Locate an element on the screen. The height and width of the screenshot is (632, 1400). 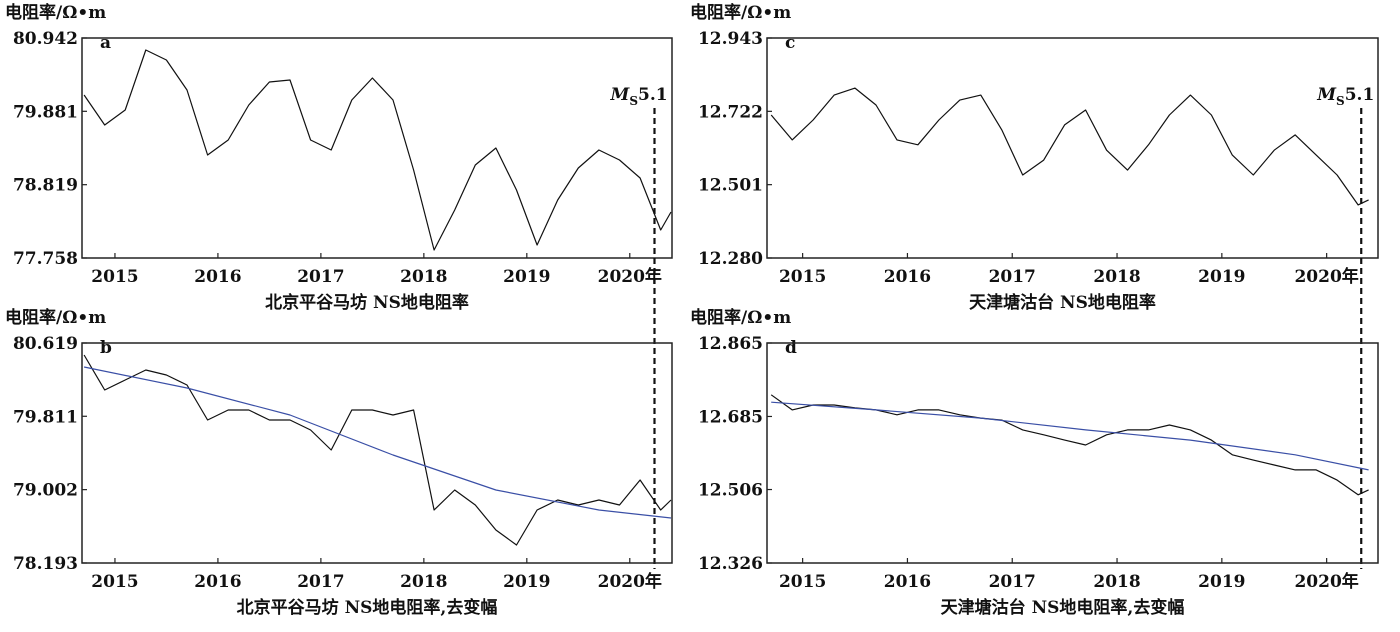
y-tick-label: 12.506 is located at coordinates (730, 491).